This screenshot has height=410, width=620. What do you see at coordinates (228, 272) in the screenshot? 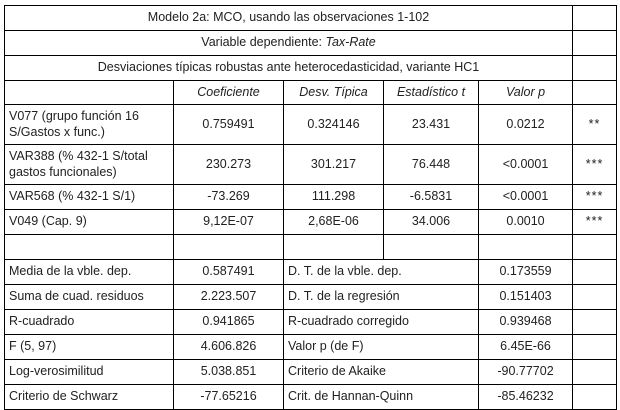
I see `stat-value: 0.587491` at bounding box center [228, 272].